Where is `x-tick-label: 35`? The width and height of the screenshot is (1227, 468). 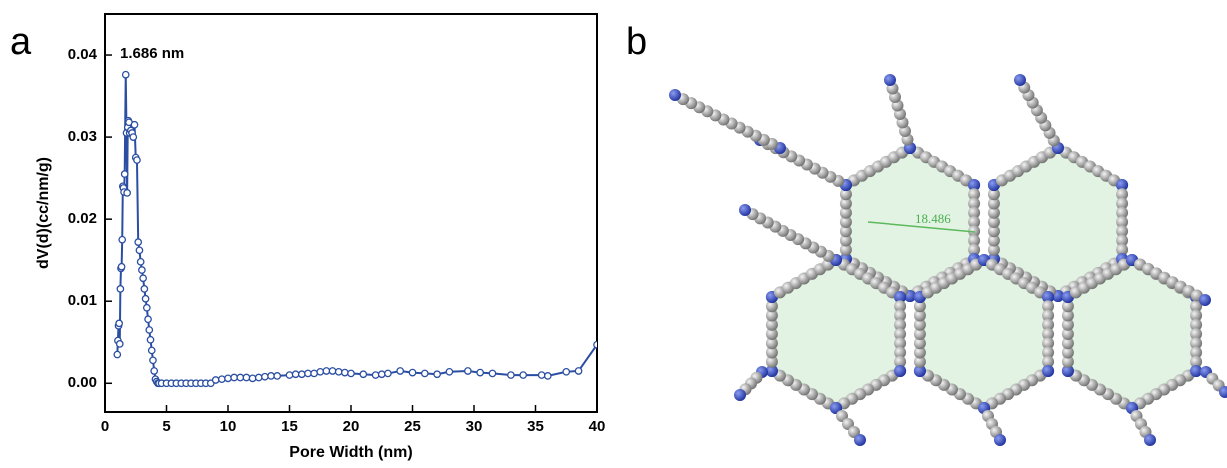
x-tick-label: 35 is located at coordinates (535, 426).